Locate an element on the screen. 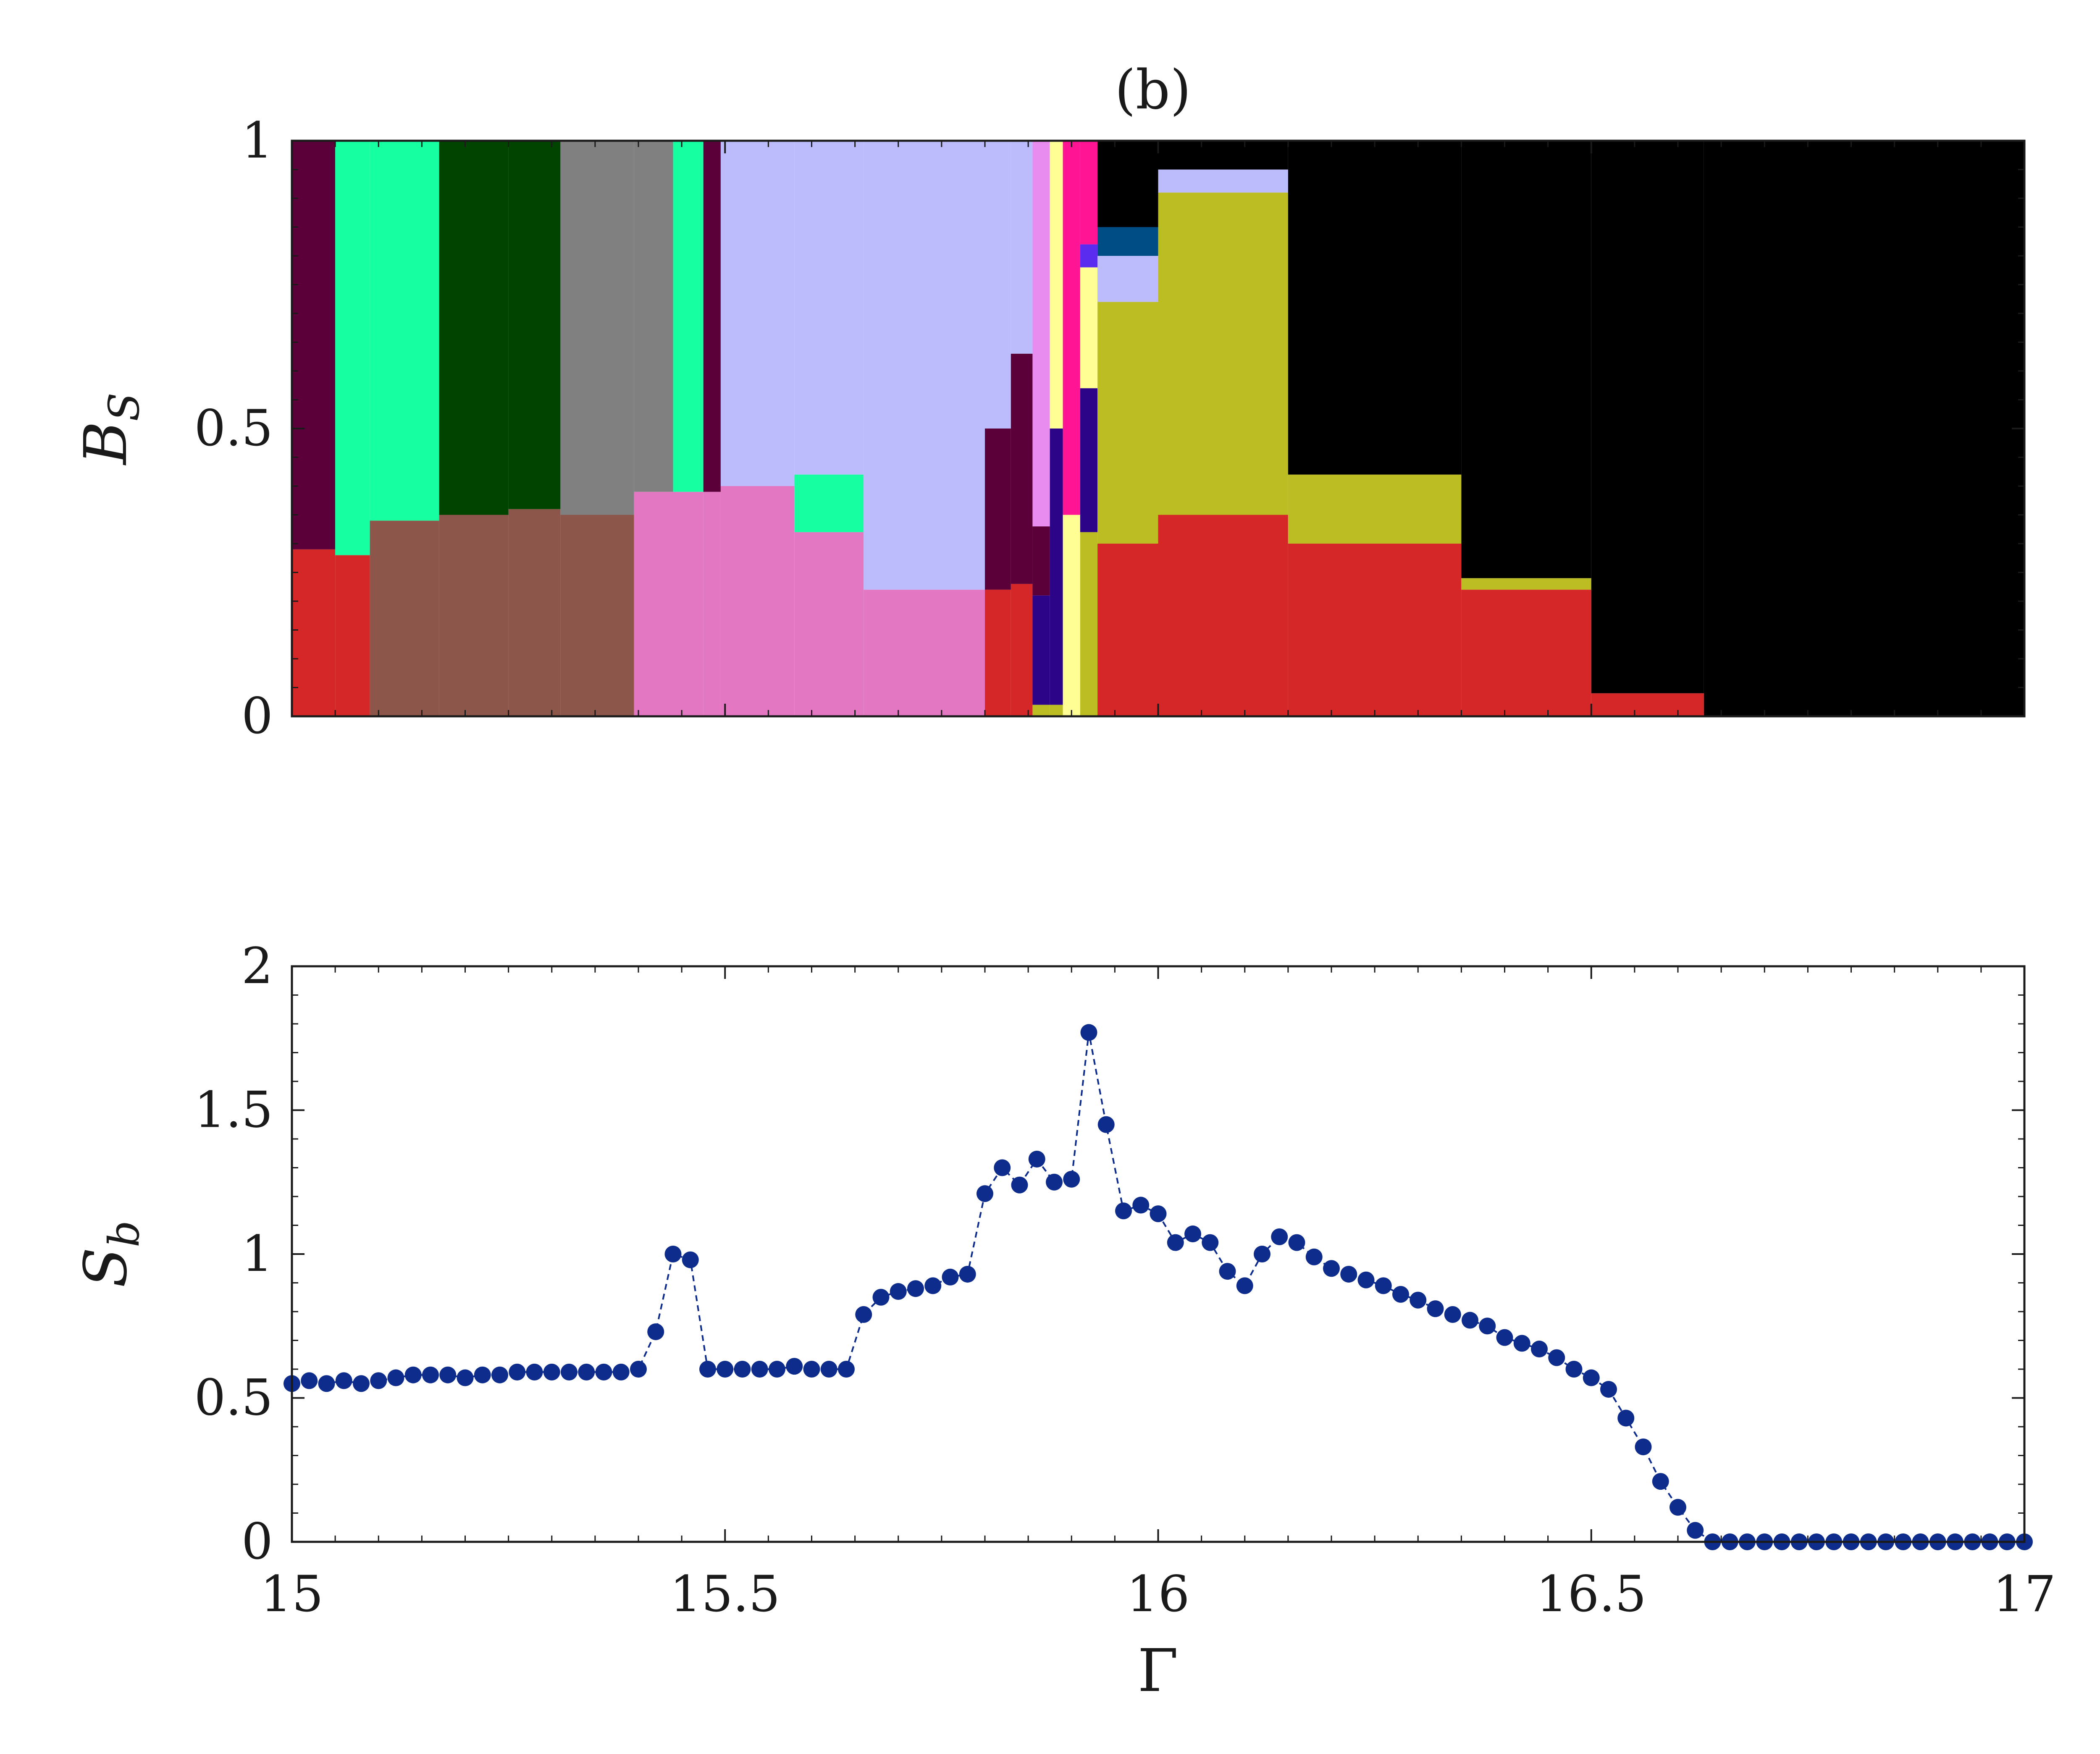 The height and width of the screenshot is (1754, 2100). top-ytick-label: 0 is located at coordinates (257, 716).